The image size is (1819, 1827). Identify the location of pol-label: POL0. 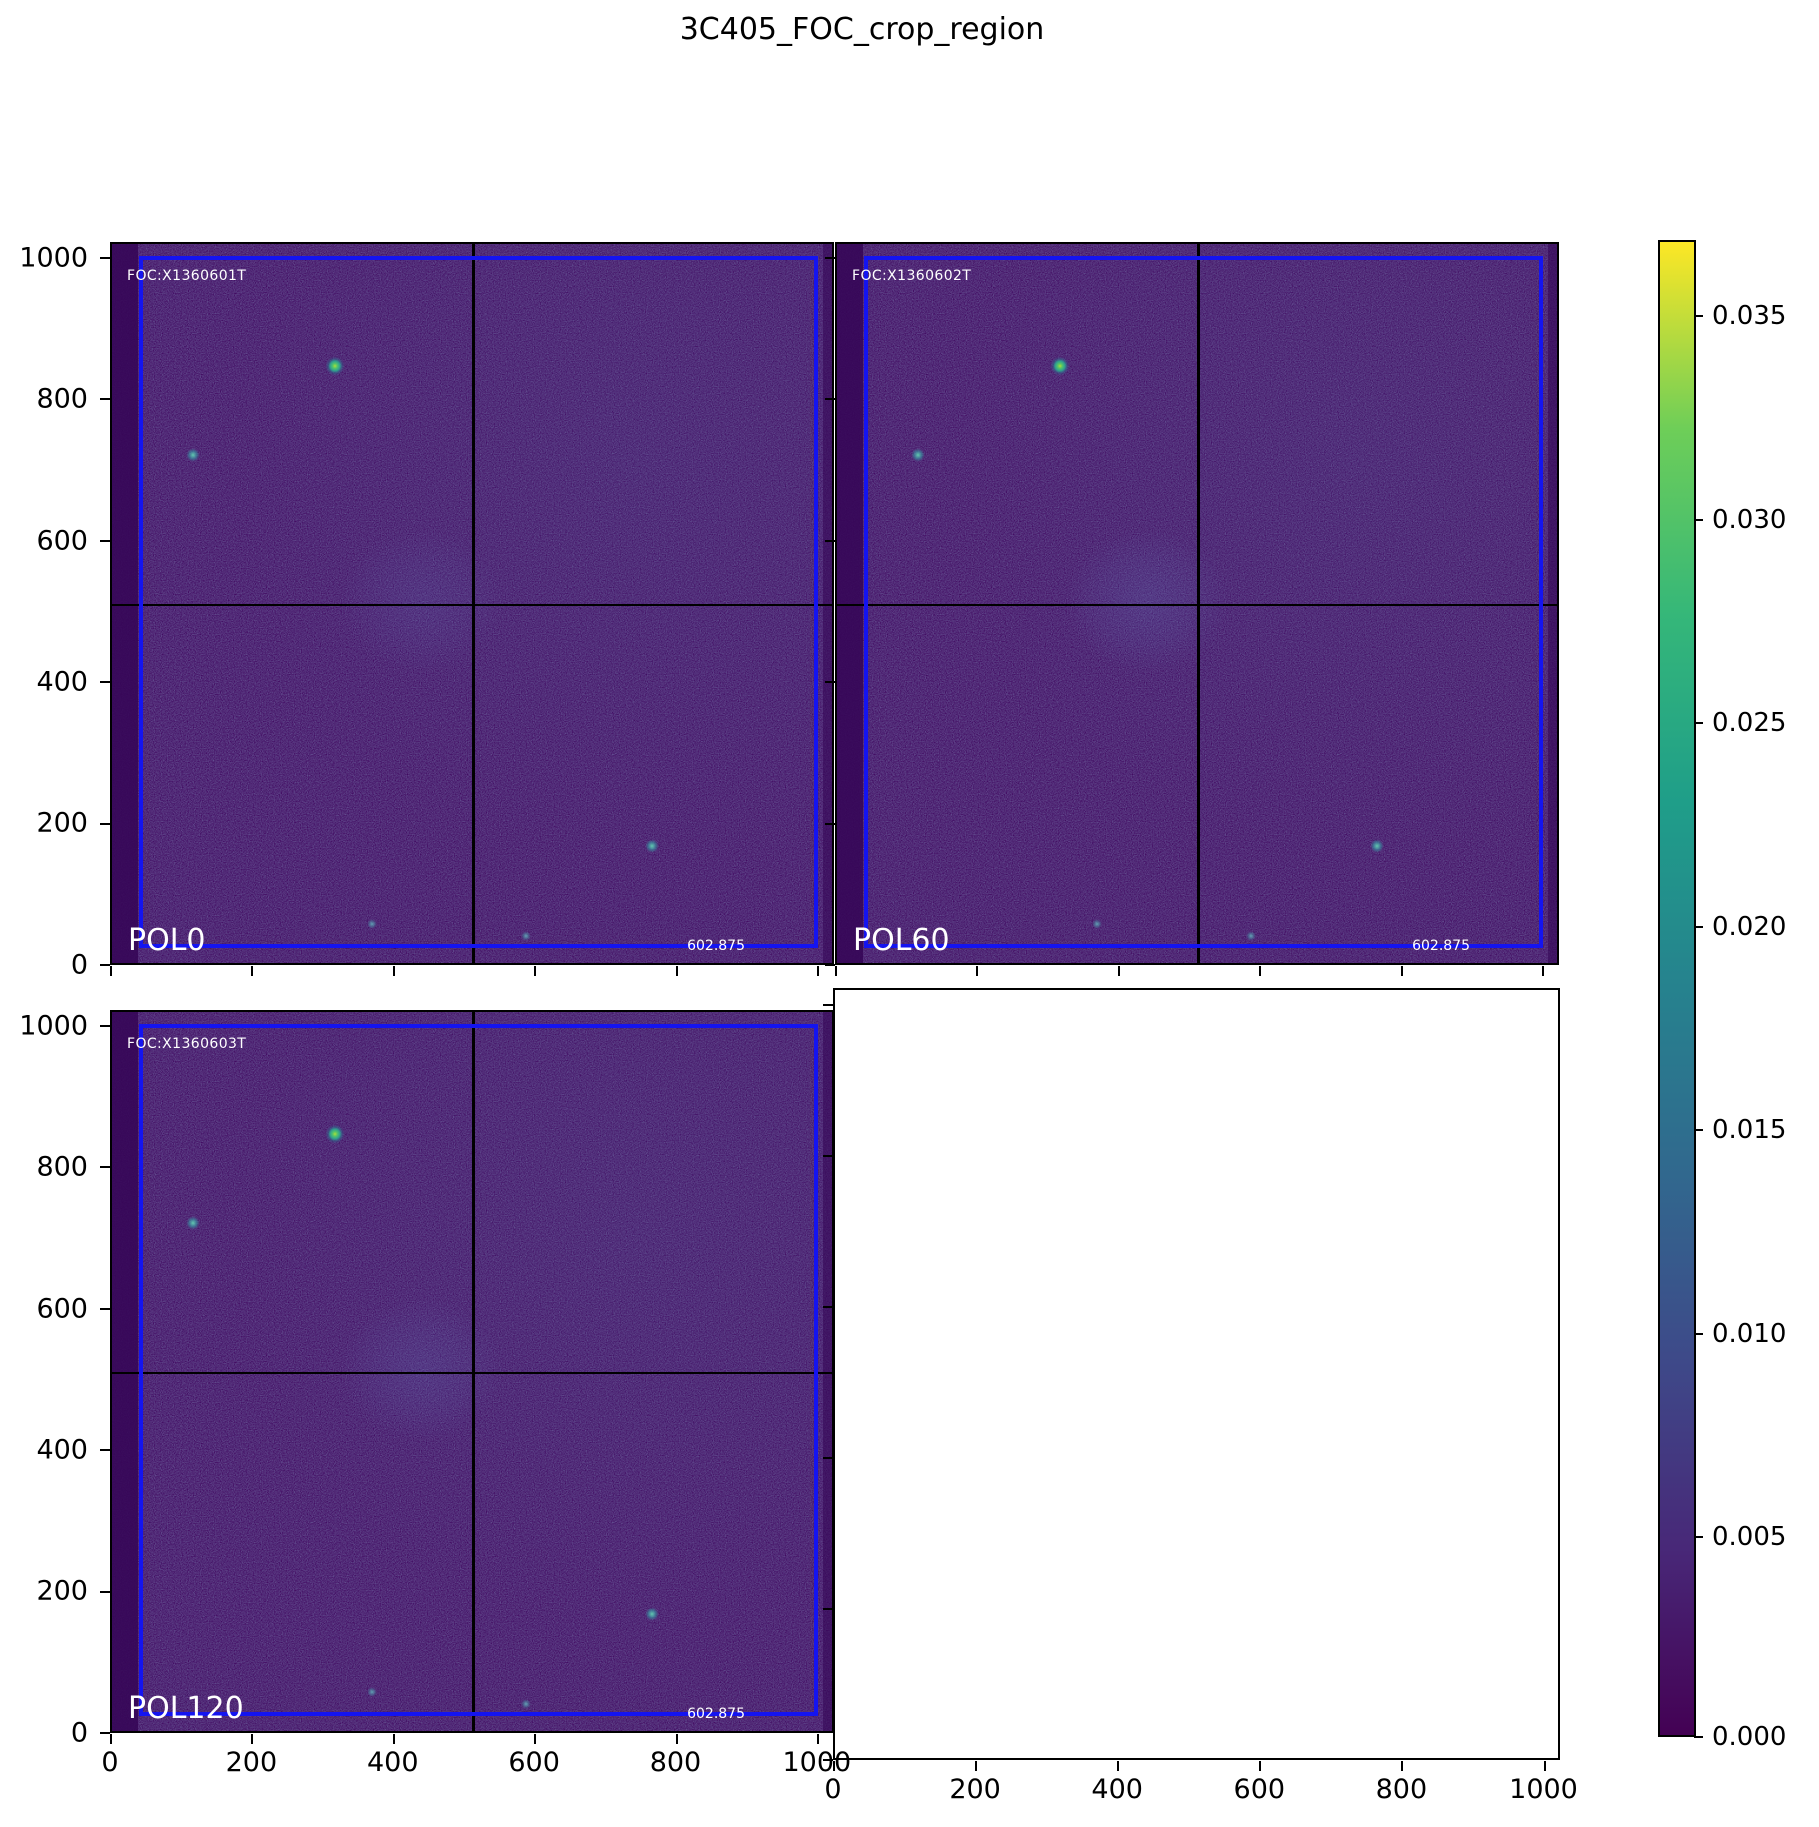
(167, 940).